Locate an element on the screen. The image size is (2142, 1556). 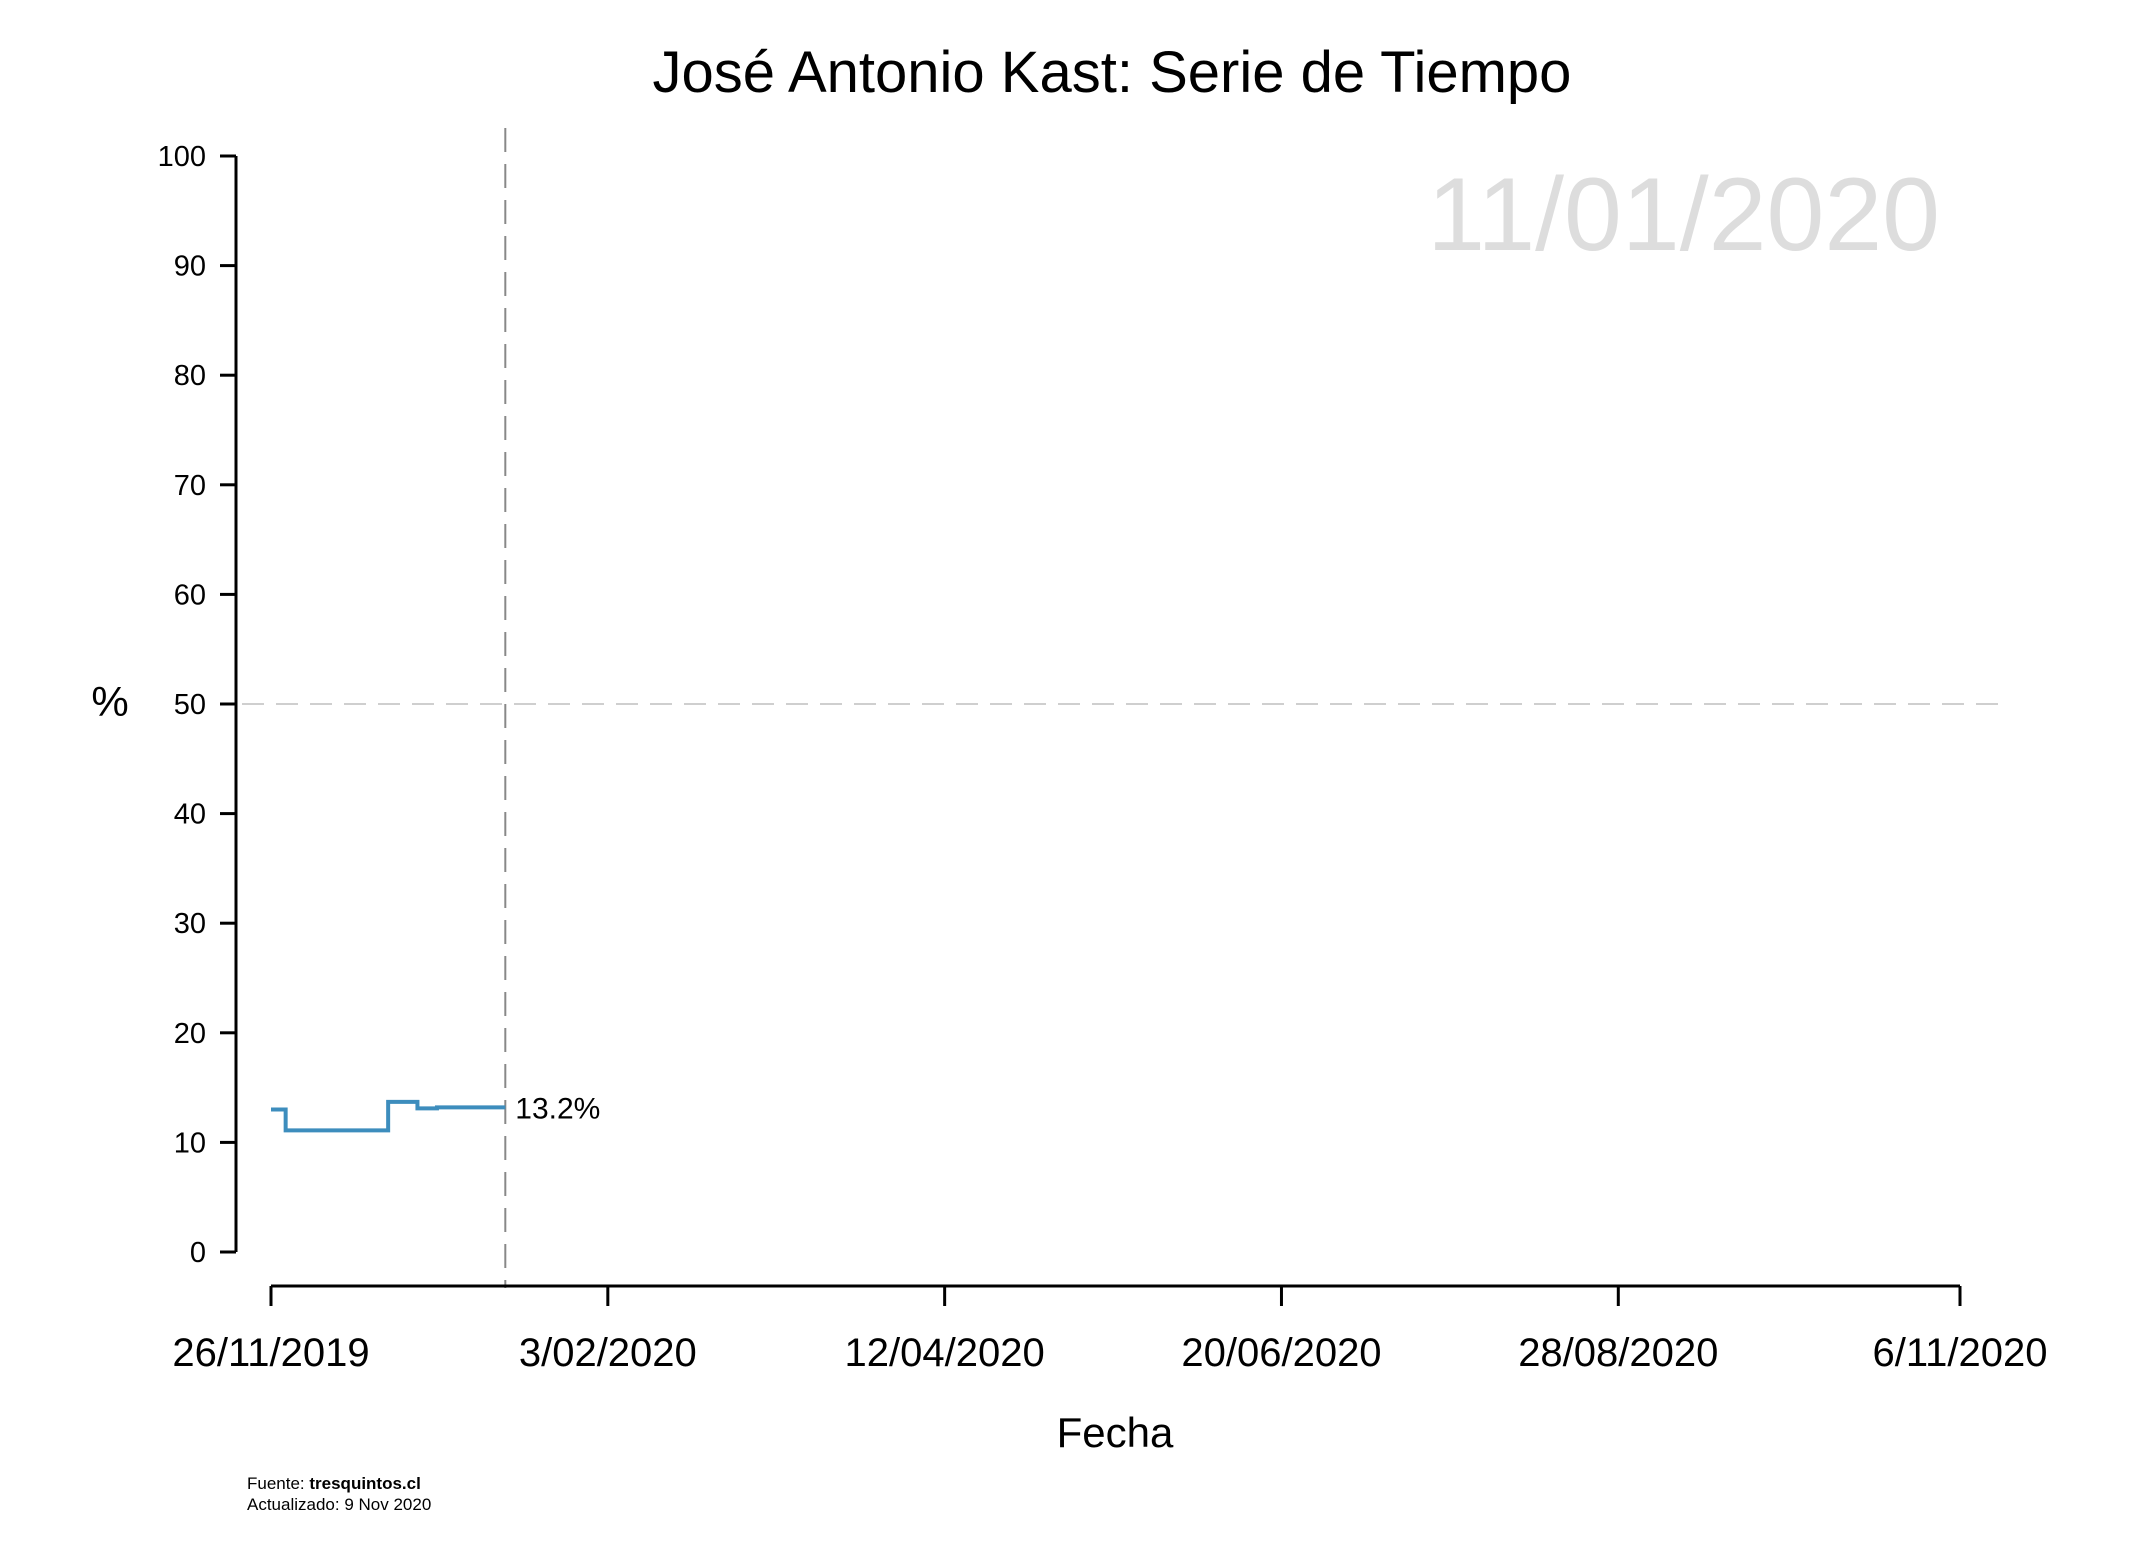
footer-source-name: tresquintos.cl is located at coordinates (365, 1483).